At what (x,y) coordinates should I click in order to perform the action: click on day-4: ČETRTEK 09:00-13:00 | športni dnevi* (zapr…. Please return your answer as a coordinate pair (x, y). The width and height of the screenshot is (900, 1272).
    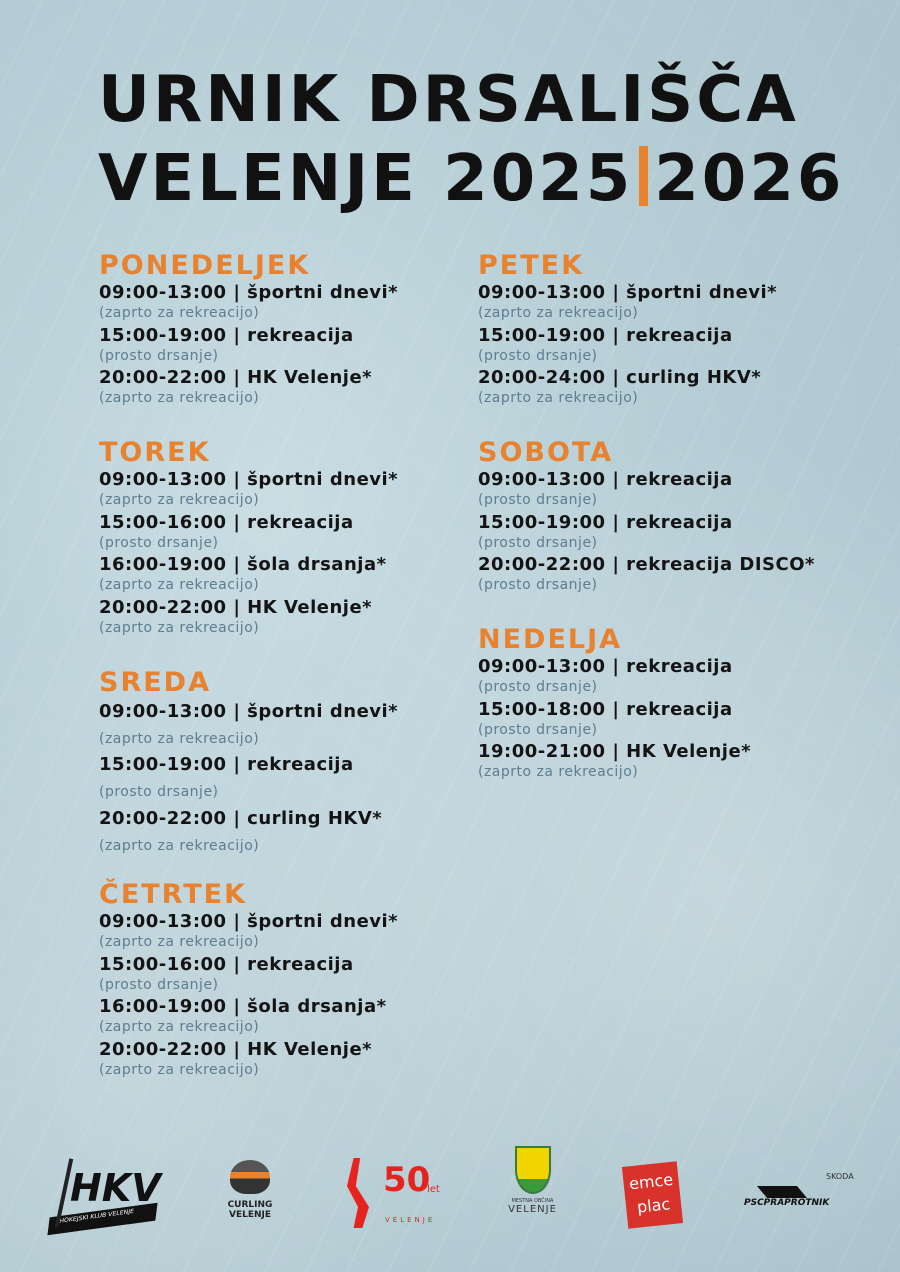
    Looking at the image, I should click on (248, 980).